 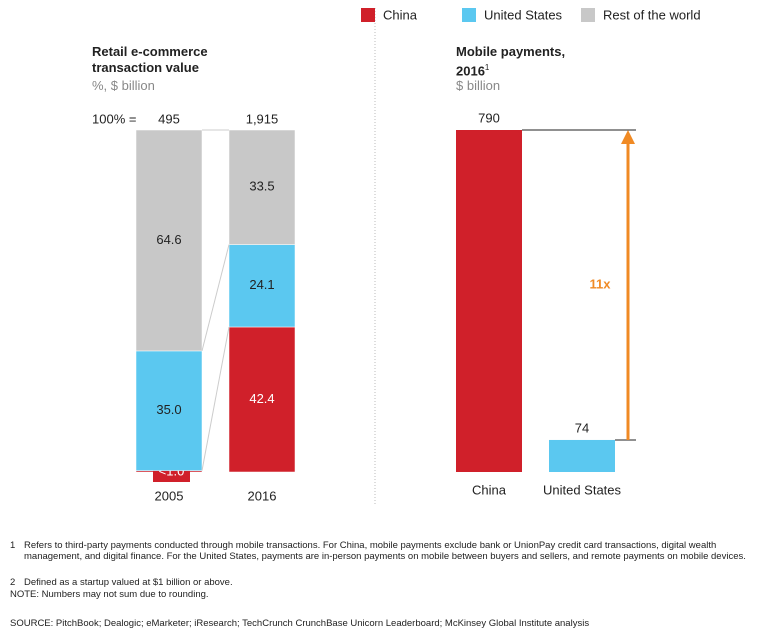 I want to click on value-label: 42.4, so click(x=261, y=398).